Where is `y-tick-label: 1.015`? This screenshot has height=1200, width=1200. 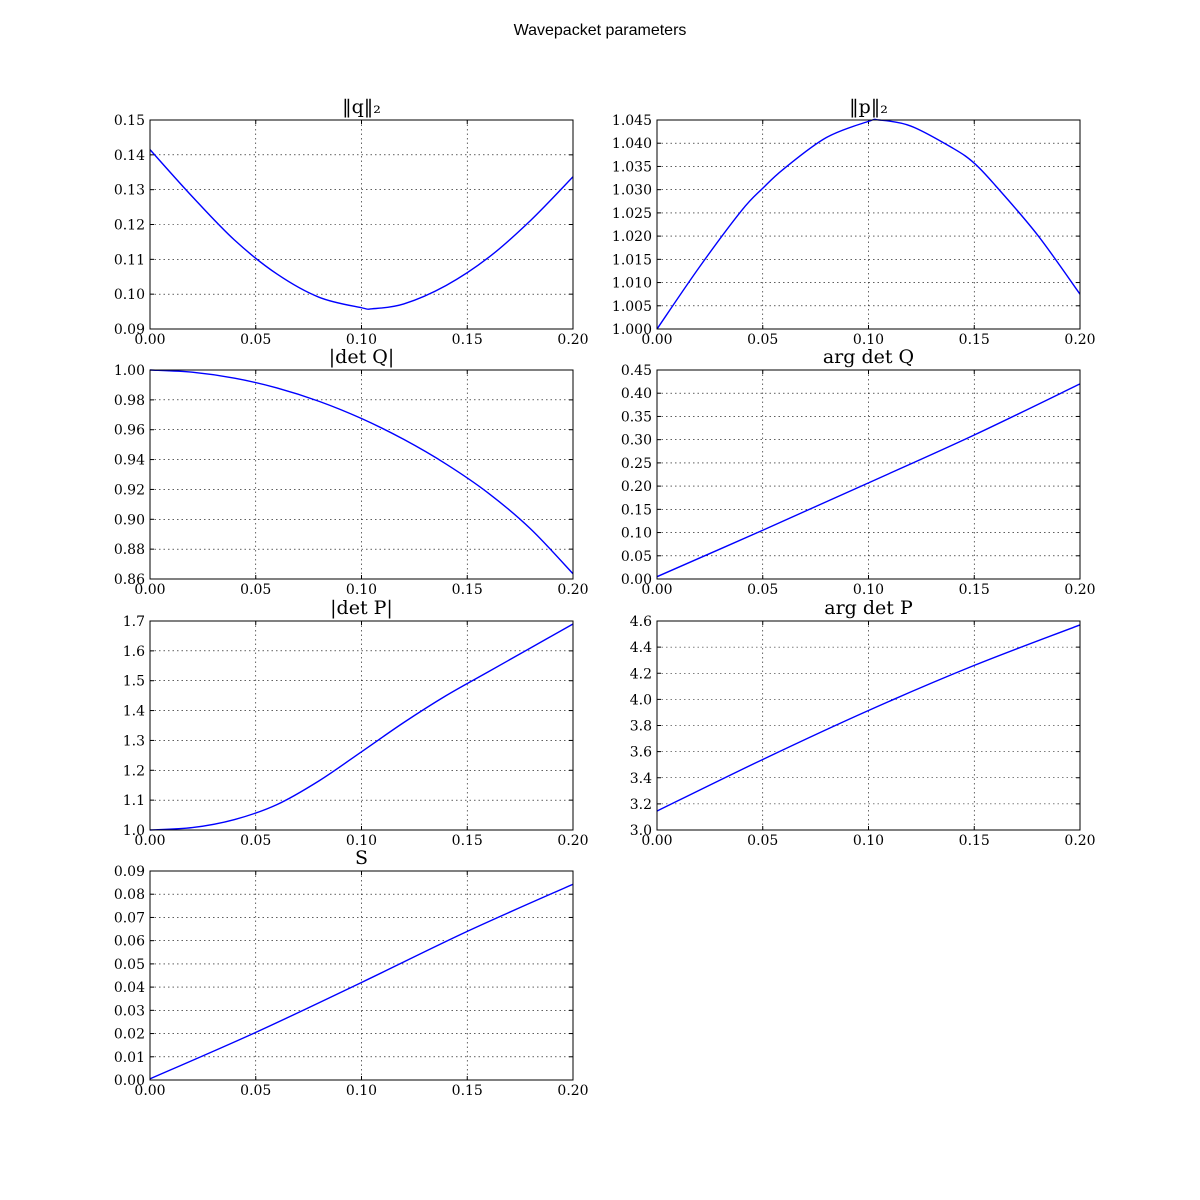
y-tick-label: 1.015 is located at coordinates (632, 260).